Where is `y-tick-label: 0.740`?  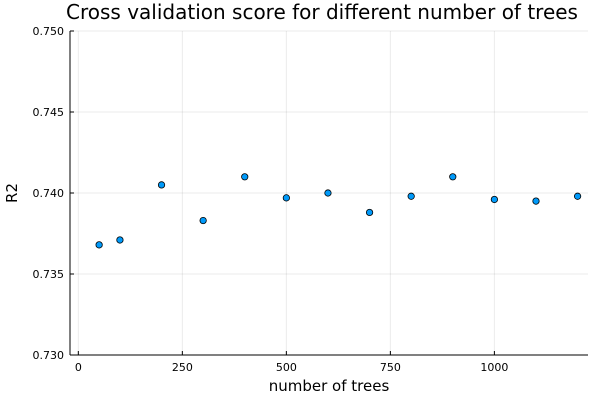
y-tick-label: 0.740 is located at coordinates (49, 193).